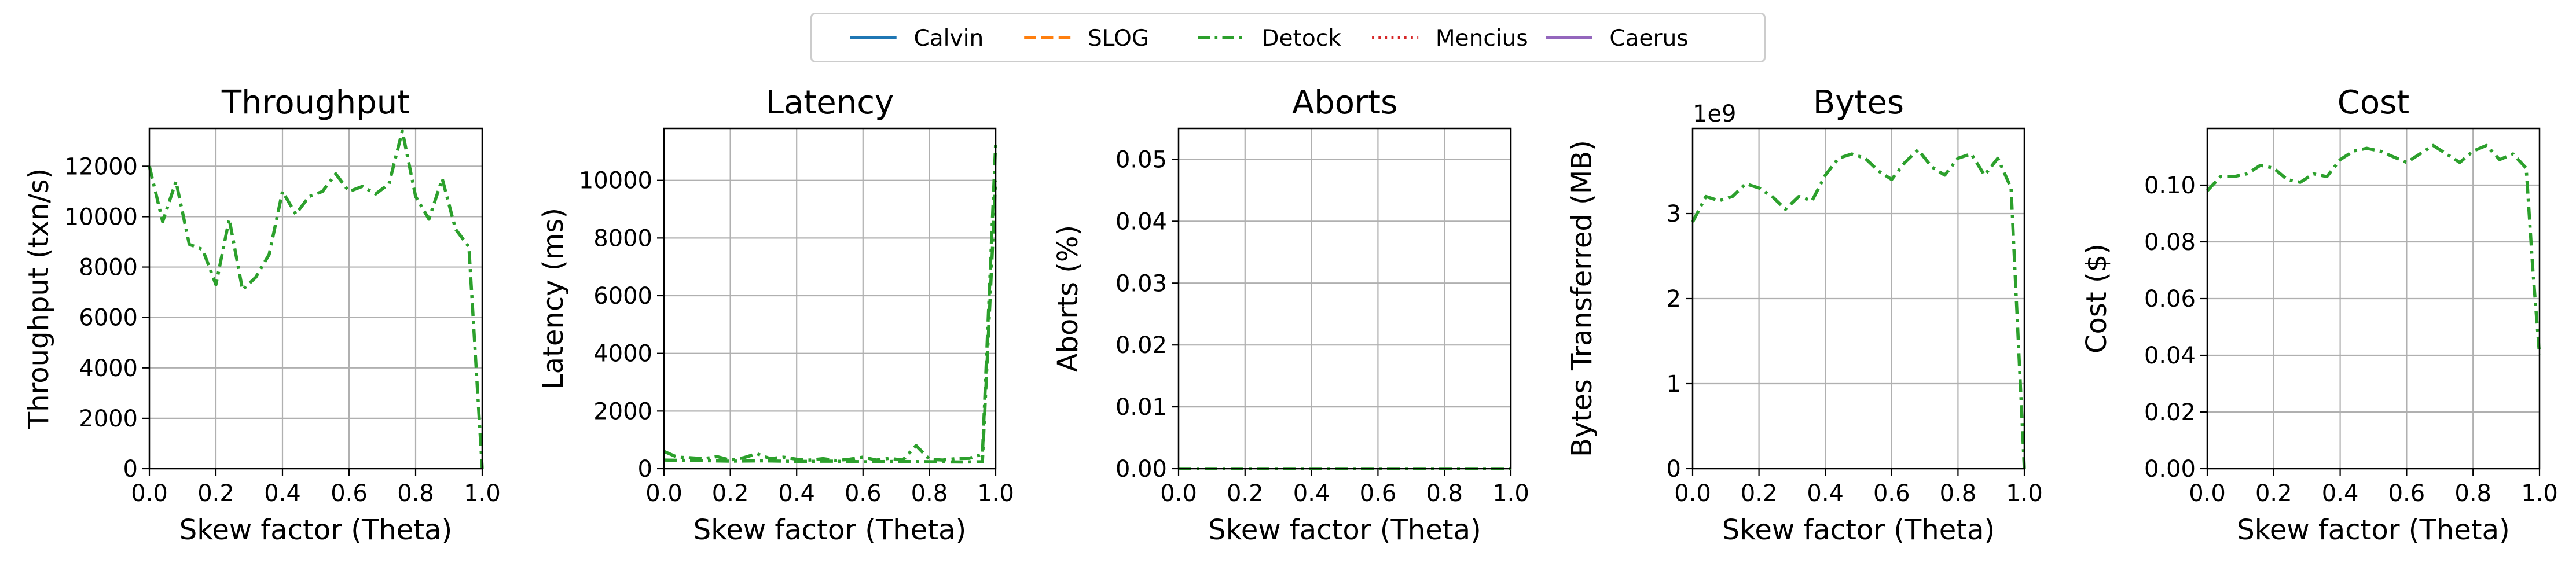  I want to click on legend-item-detock: Detock, so click(1269, 38).